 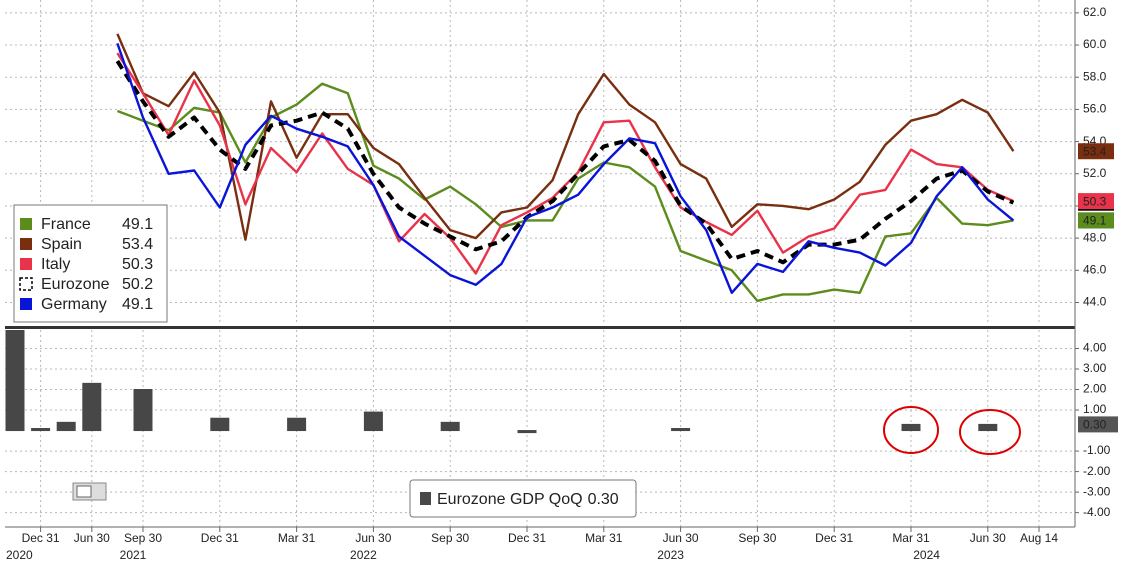 I want to click on legend-name: Eurozone, so click(x=75, y=284).